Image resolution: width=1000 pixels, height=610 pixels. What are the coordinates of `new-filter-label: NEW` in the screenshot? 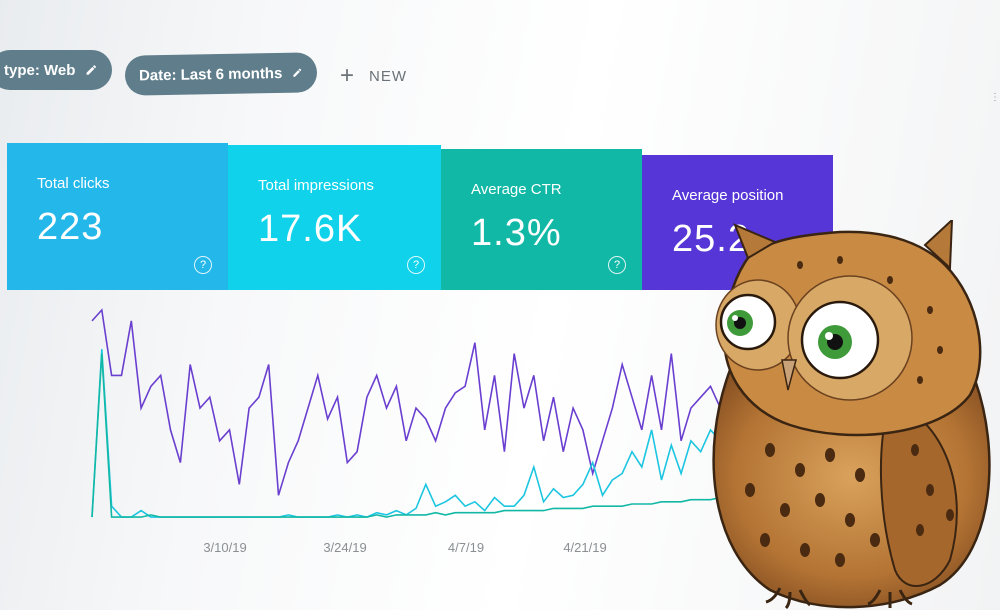 It's located at (388, 76).